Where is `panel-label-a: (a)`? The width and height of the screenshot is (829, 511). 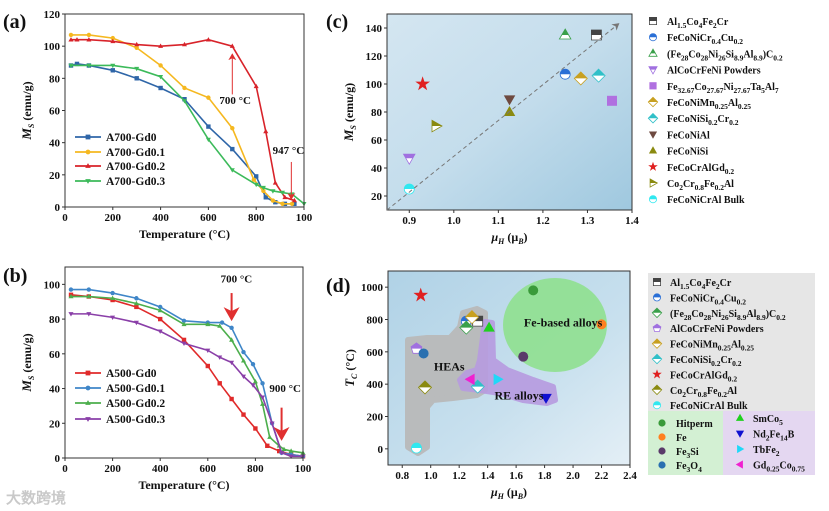
panel-label-a: (a) is located at coordinates (14, 22).